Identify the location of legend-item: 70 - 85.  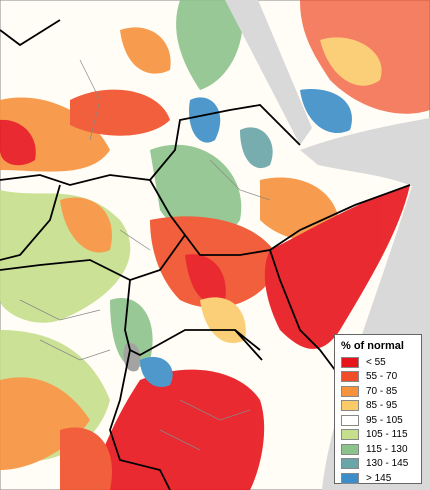
(378, 391).